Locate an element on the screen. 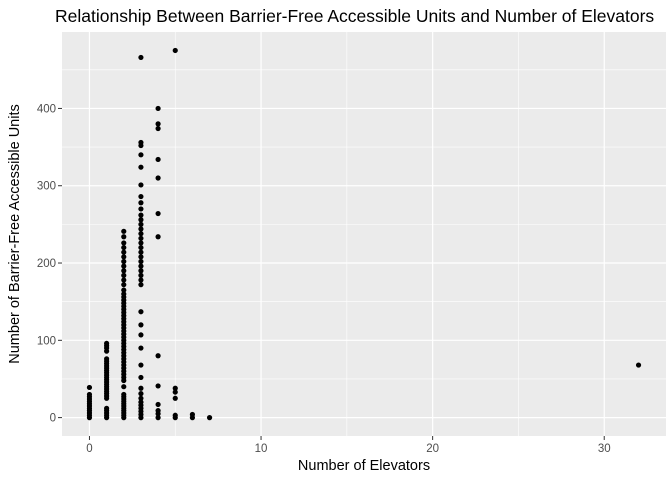 This screenshot has width=672, height=480. x-tick-label: 20 is located at coordinates (432, 449).